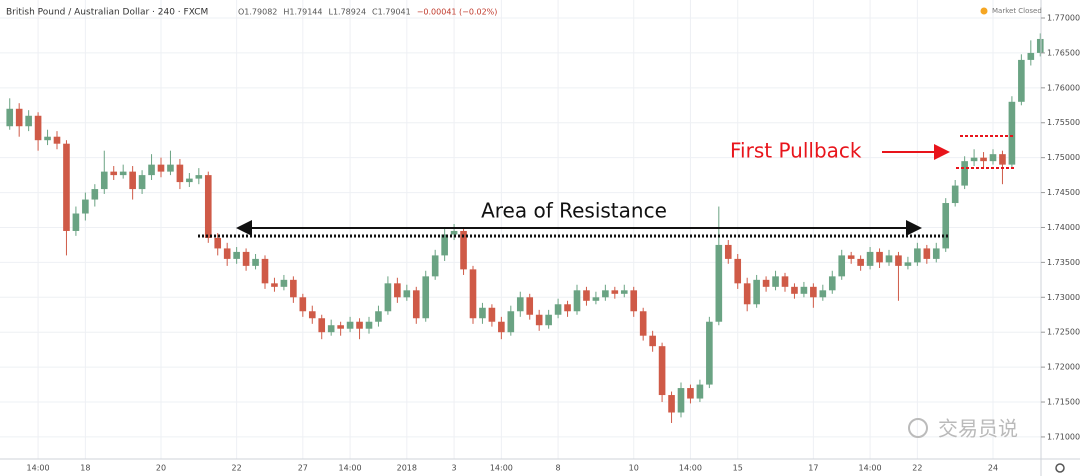 The height and width of the screenshot is (476, 1080). What do you see at coordinates (303, 468) in the screenshot?
I see `x-tick-label: 27` at bounding box center [303, 468].